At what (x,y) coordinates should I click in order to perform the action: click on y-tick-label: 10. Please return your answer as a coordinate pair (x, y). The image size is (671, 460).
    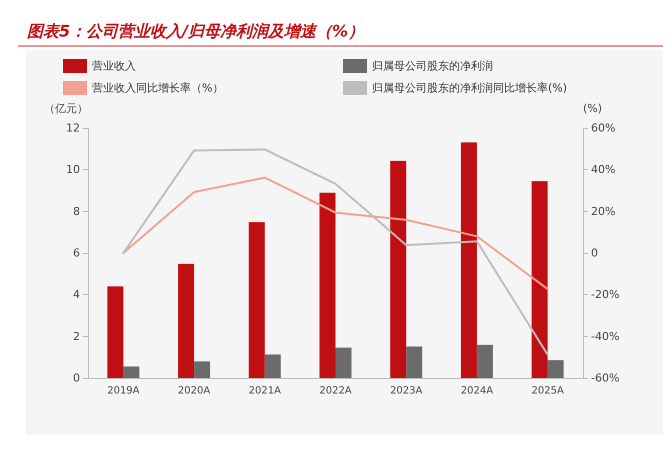
    Looking at the image, I should click on (73, 169).